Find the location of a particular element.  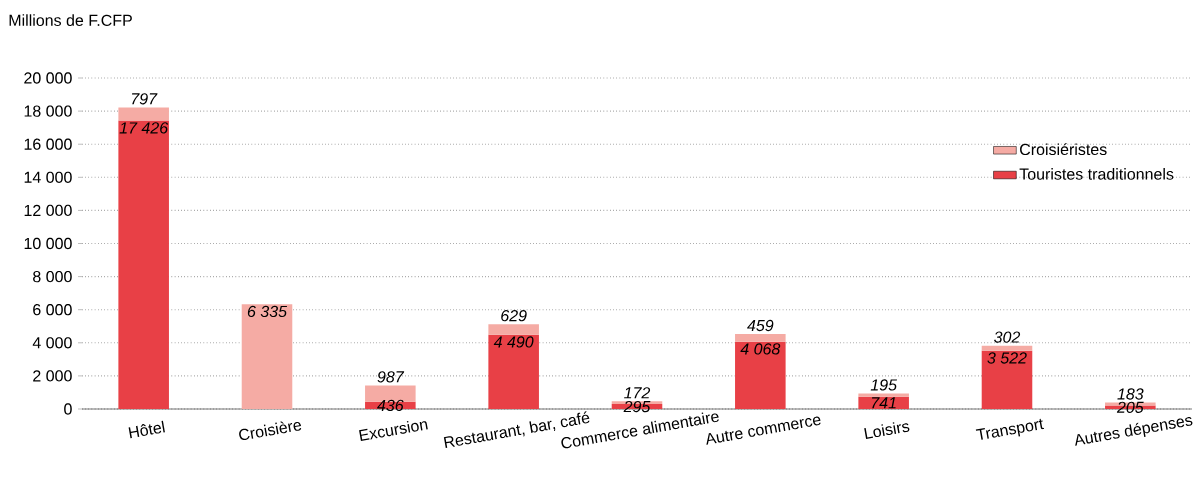

data-label: 741 is located at coordinates (883, 403).